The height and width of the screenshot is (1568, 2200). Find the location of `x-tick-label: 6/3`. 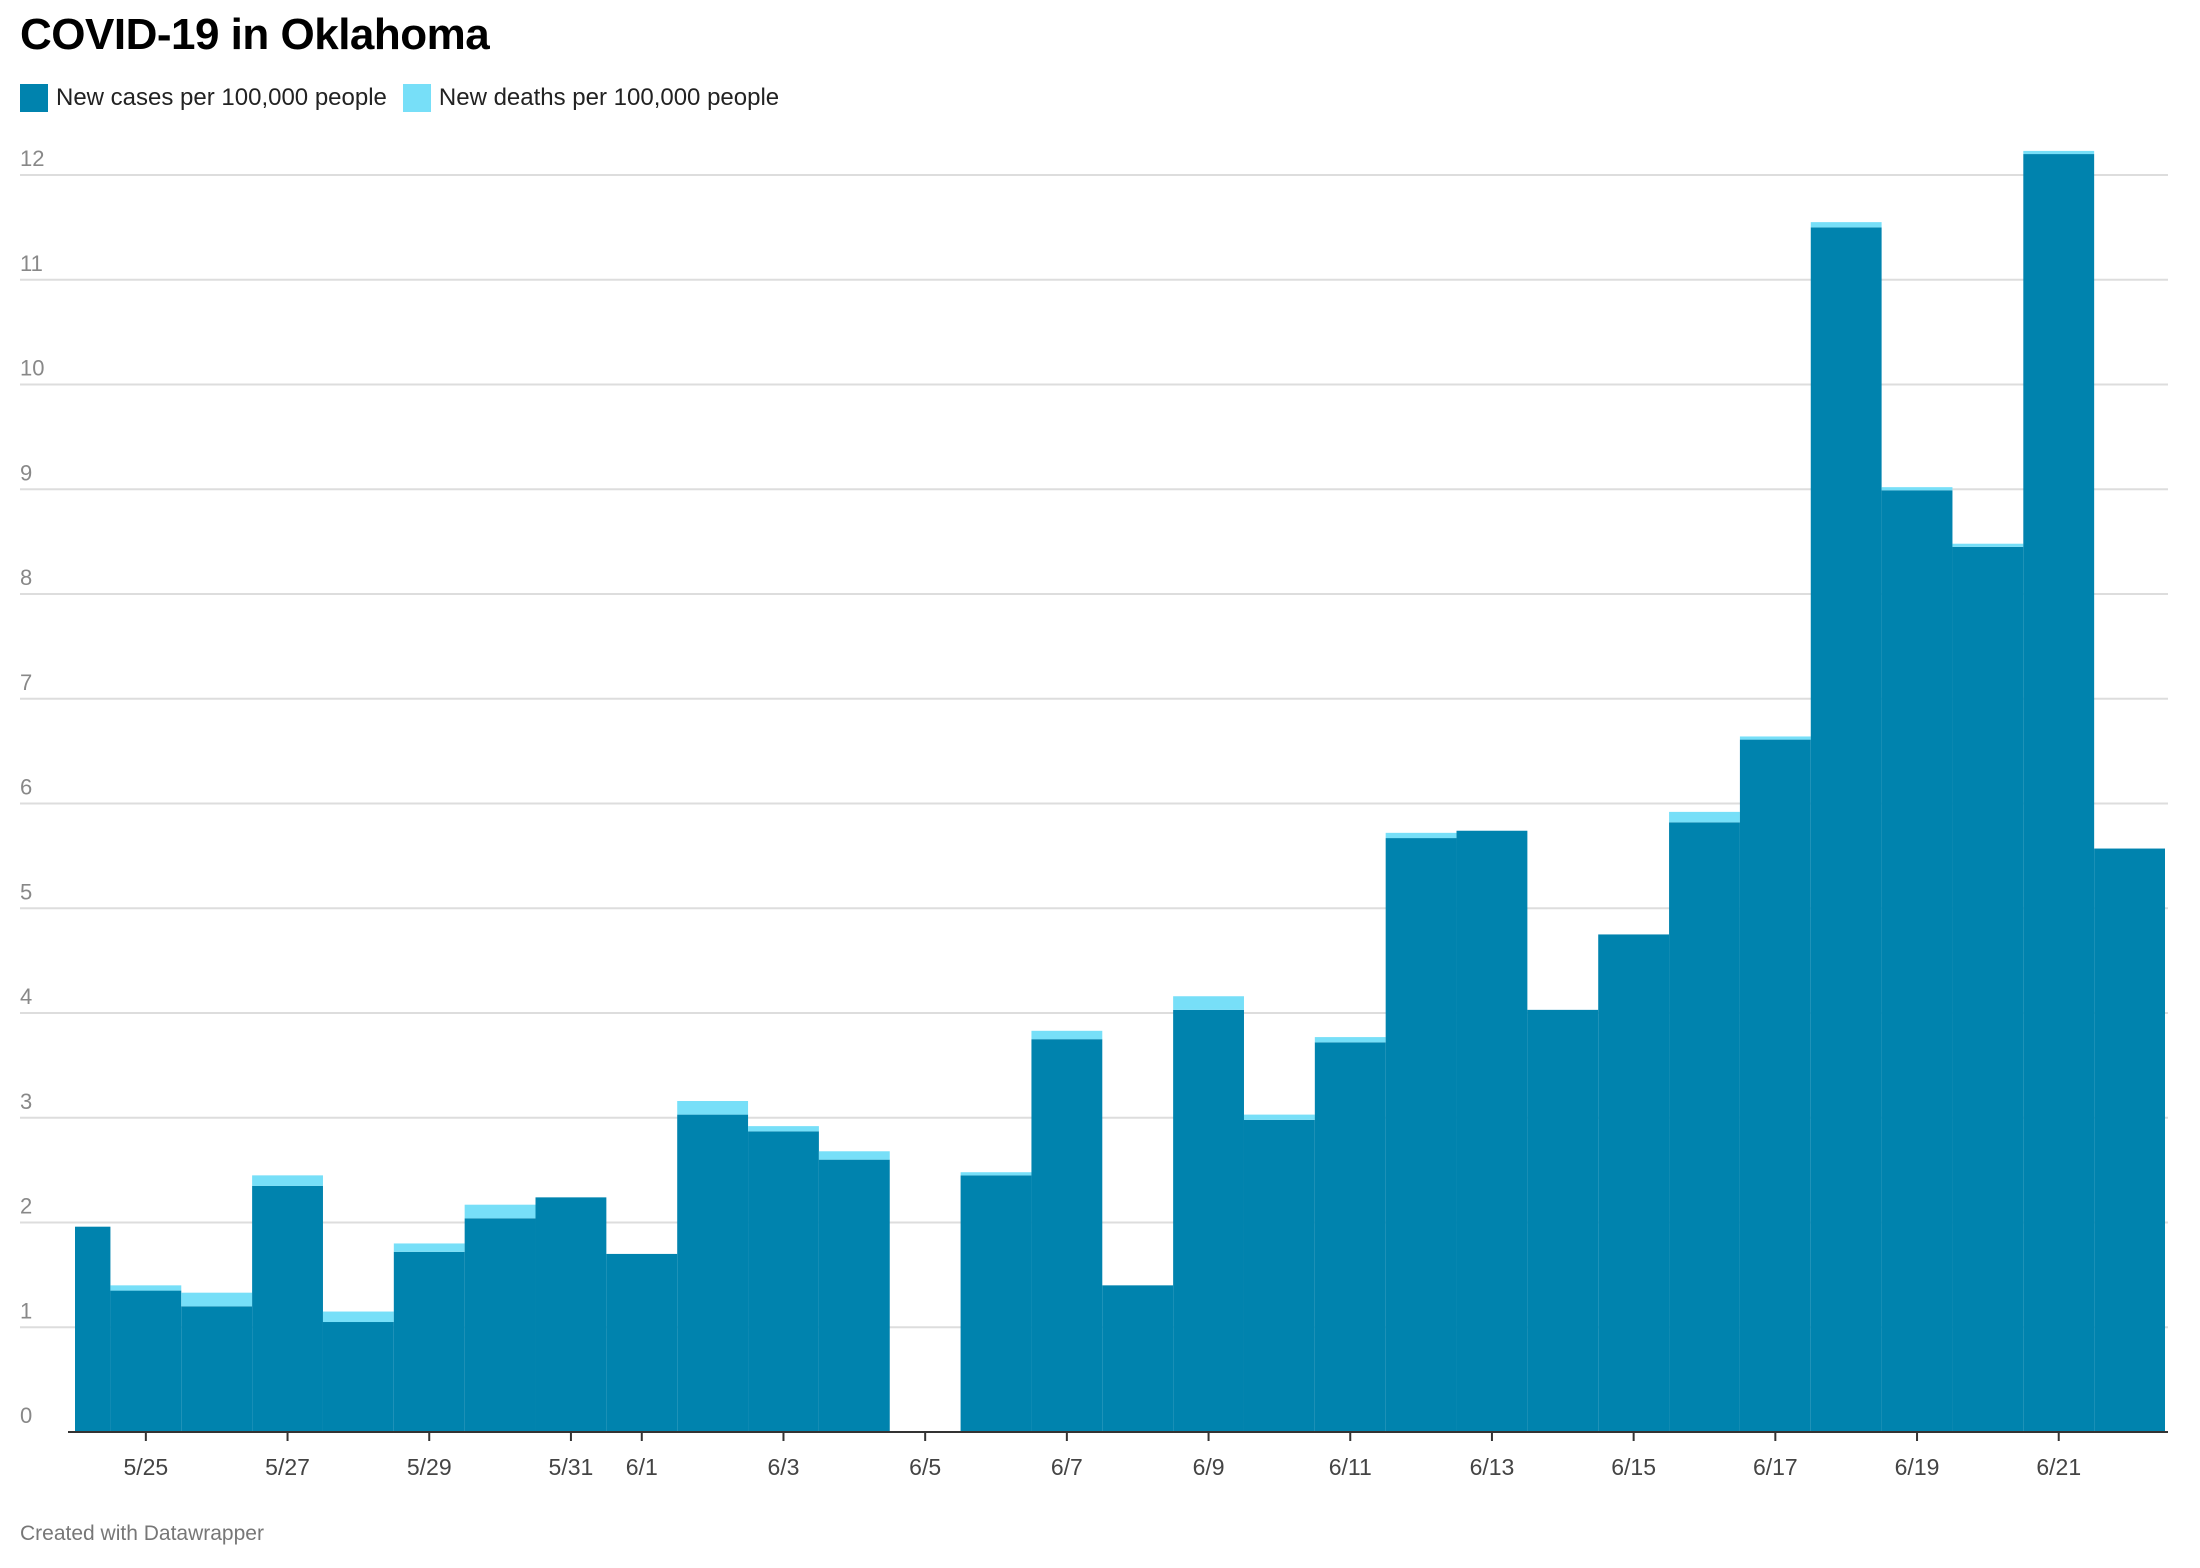

x-tick-label: 6/3 is located at coordinates (783, 1467).